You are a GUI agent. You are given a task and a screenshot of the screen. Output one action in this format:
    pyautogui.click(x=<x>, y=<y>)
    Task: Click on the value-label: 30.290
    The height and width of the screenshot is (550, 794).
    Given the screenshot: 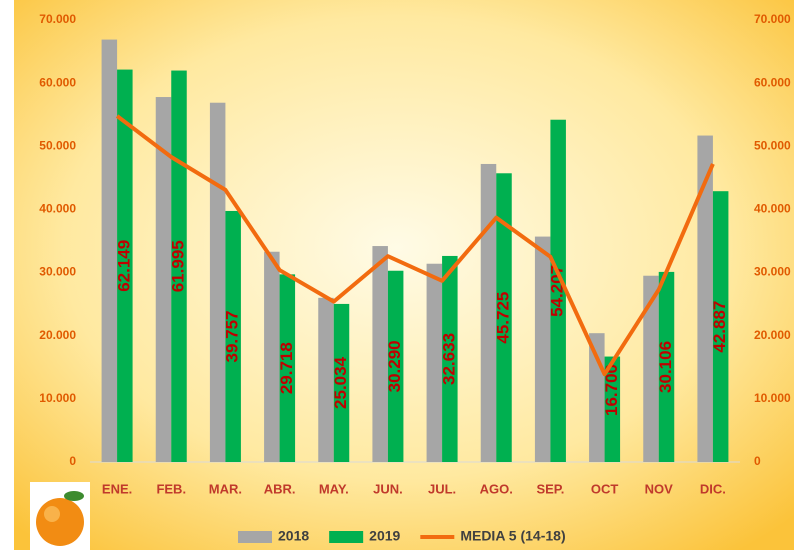 What is the action you would take?
    pyautogui.click(x=394, y=366)
    